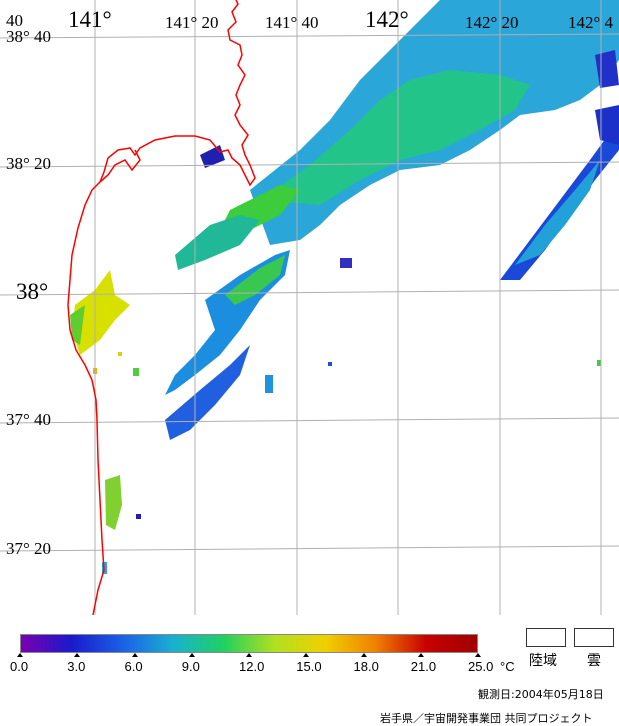 This screenshot has height=726, width=619. What do you see at coordinates (249, 643) in the screenshot?
I see `temperature-colorbar` at bounding box center [249, 643].